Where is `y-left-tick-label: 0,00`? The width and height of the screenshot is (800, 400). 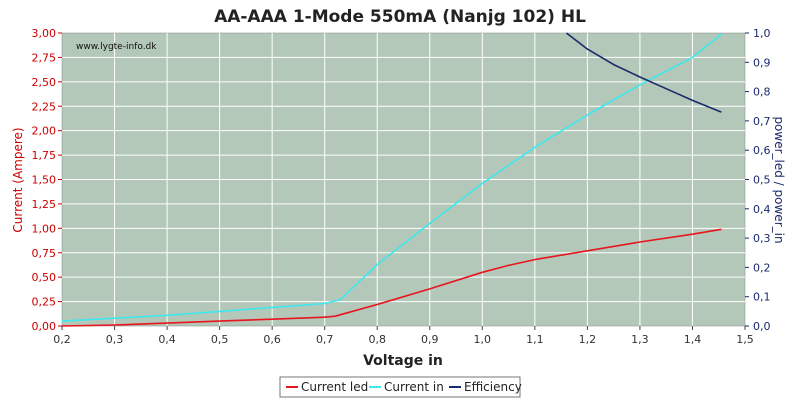
y-left-tick-label: 0,00 is located at coordinates (44, 326).